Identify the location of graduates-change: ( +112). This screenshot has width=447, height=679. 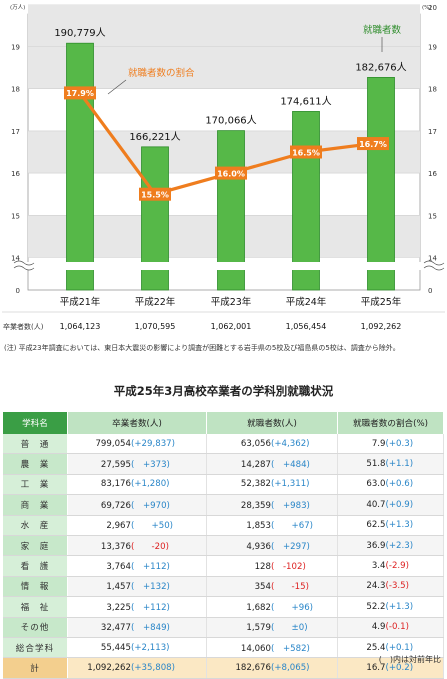
(150, 607).